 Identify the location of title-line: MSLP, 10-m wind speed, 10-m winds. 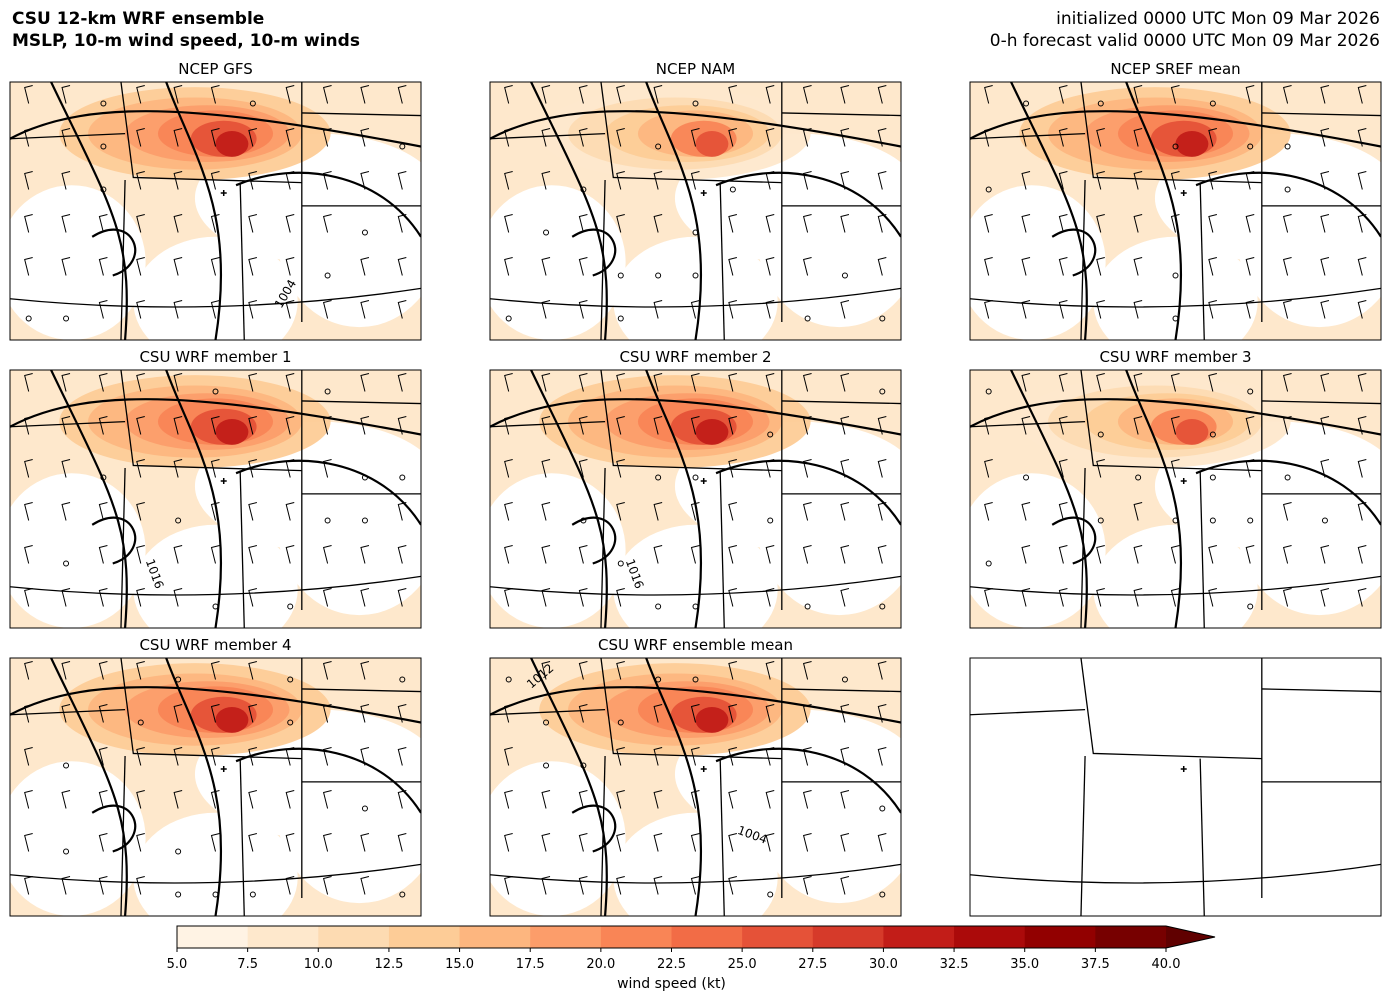
(186, 41).